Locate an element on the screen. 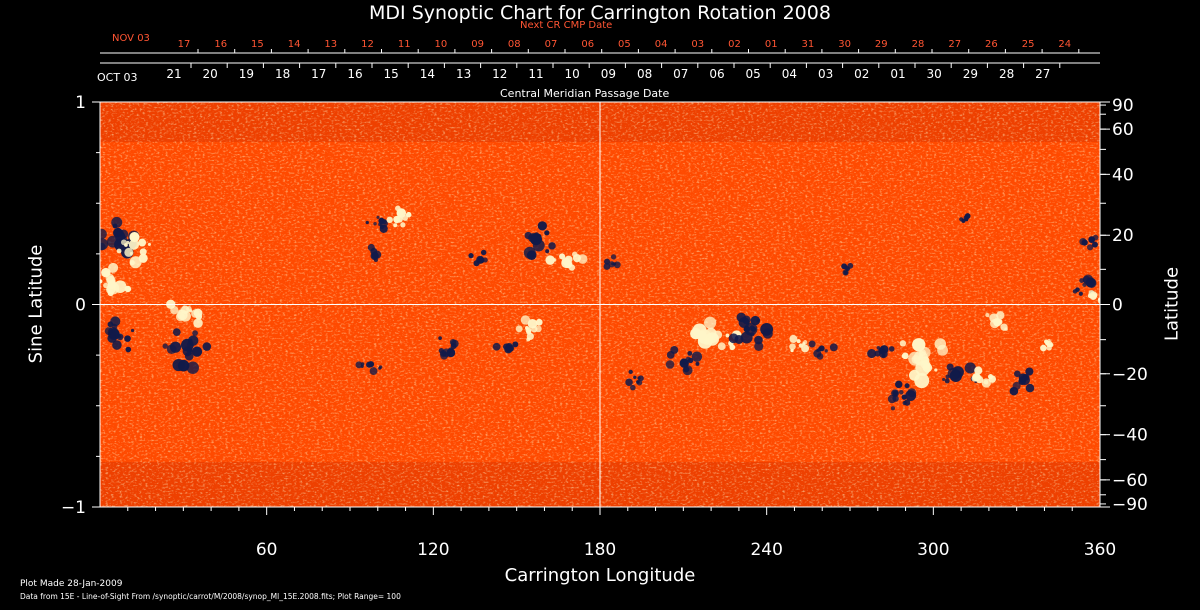 The image size is (1200, 610). next-cr-date-label: 14 is located at coordinates (294, 44).